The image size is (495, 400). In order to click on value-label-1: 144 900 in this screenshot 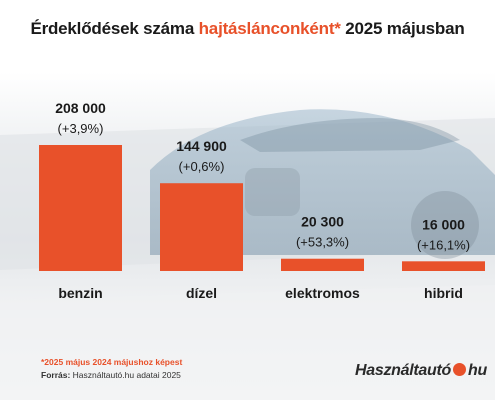, I will do `click(201, 146)`.